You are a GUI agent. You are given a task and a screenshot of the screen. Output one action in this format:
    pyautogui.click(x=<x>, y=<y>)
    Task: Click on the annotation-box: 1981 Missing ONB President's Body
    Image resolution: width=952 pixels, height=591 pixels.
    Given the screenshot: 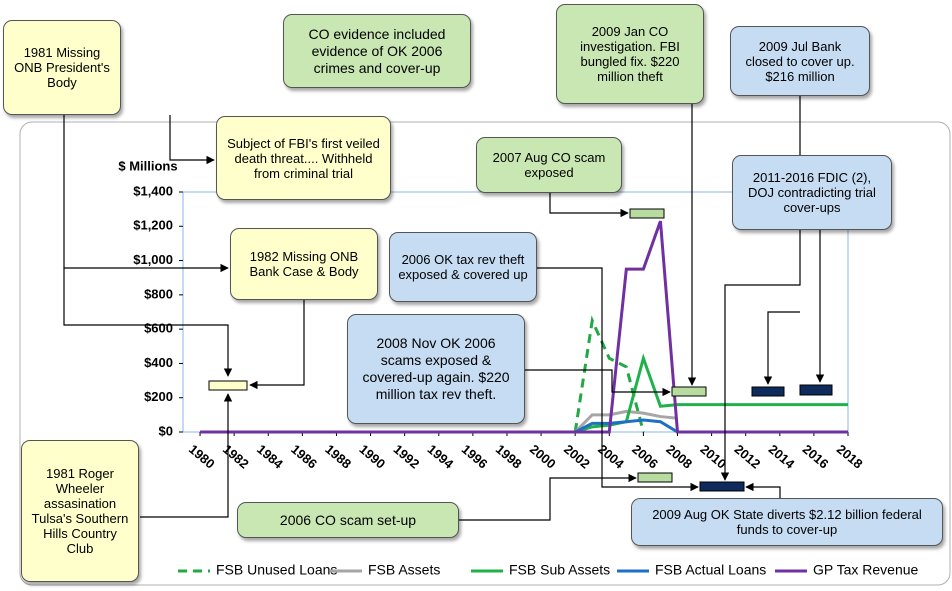 What is the action you would take?
    pyautogui.click(x=62, y=67)
    